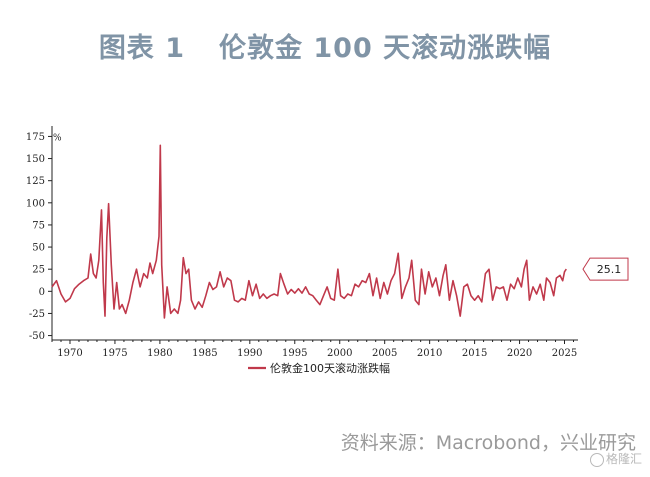 The height and width of the screenshot is (477, 650). Describe the element at coordinates (159, 353) in the screenshot. I see `x-tick-label: 1980` at that location.